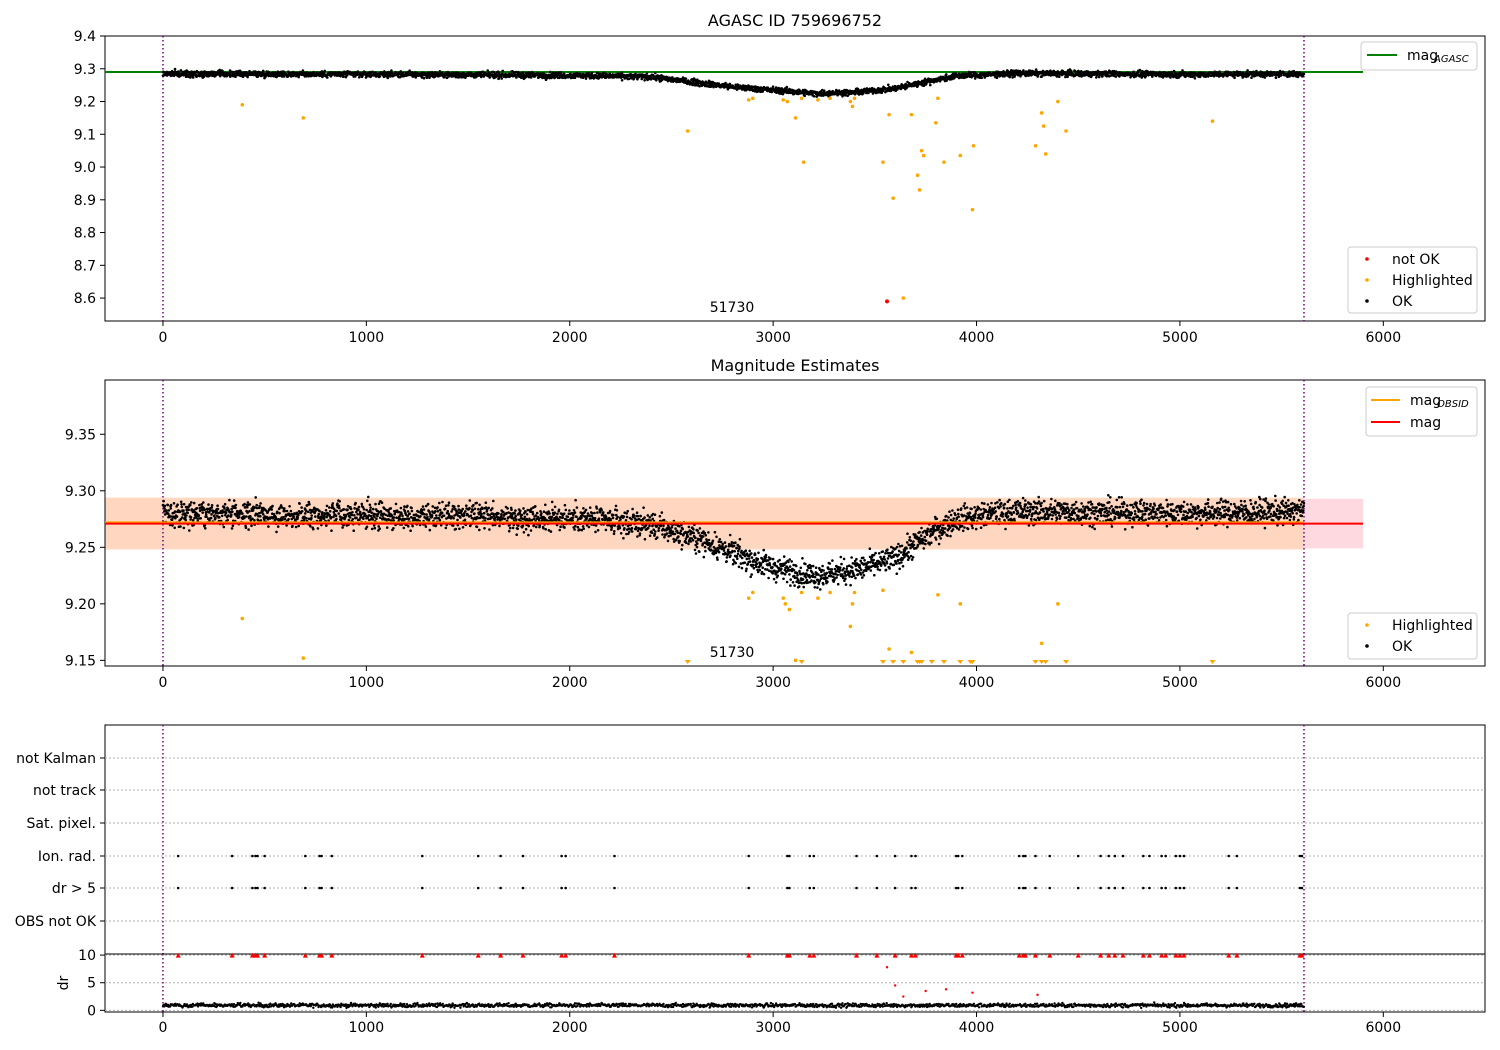 This screenshot has height=1050, width=1500. Describe the element at coordinates (85, 234) in the screenshot. I see `agasc-ytick-label: 8.8` at that location.